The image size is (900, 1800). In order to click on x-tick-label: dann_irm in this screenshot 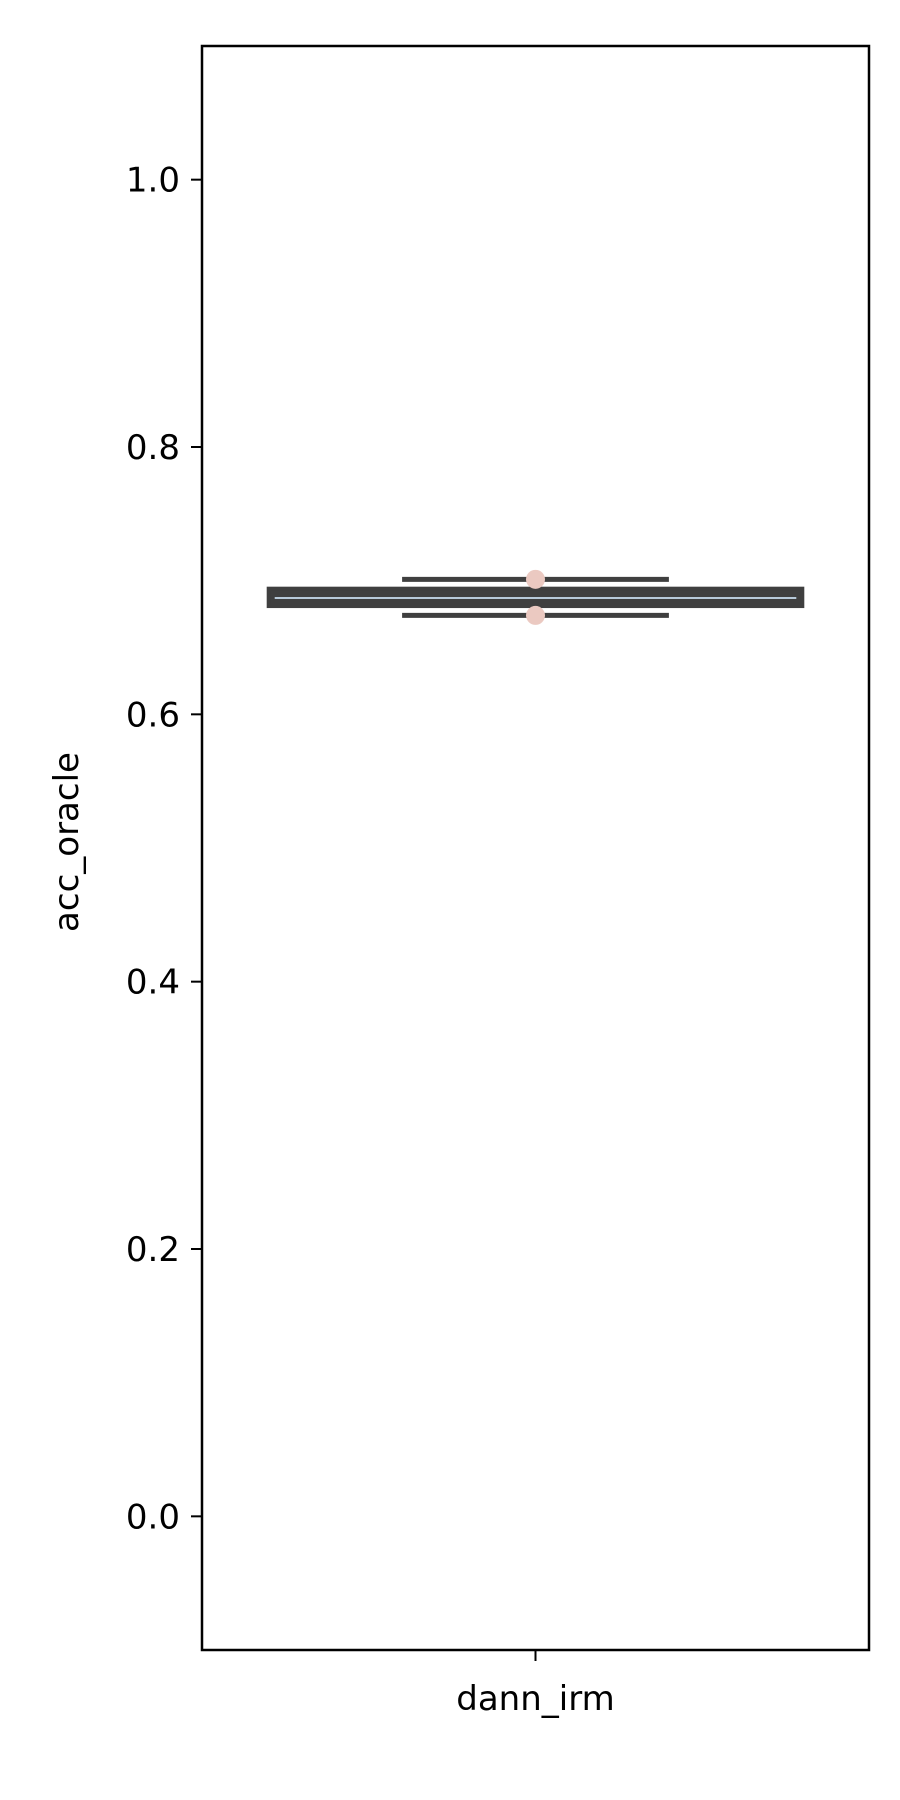, I will do `click(535, 1699)`.